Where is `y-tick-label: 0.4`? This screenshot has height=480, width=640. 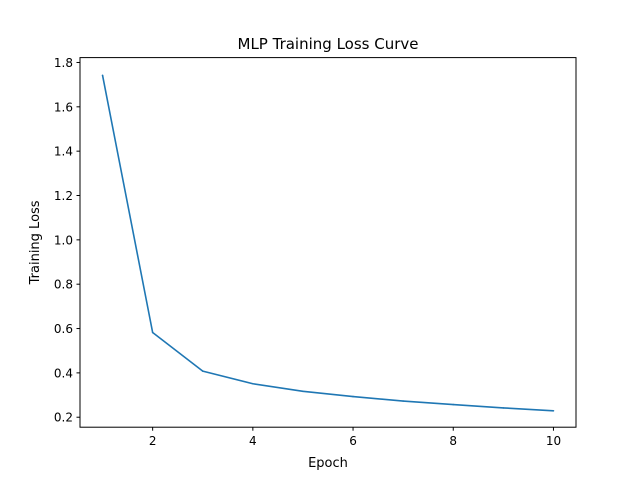
y-tick-label: 0.4 is located at coordinates (63, 373).